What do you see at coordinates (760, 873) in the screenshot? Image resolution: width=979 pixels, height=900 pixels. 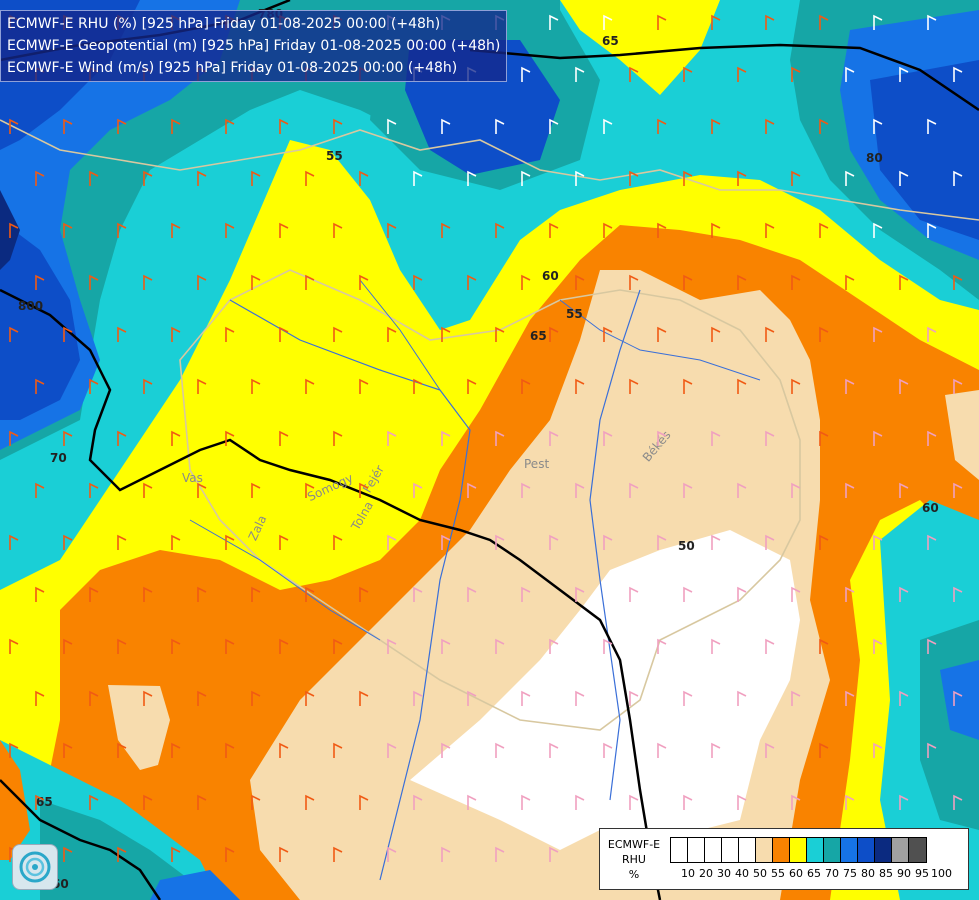 I see `colorbar-tick-label: 50` at bounding box center [760, 873].